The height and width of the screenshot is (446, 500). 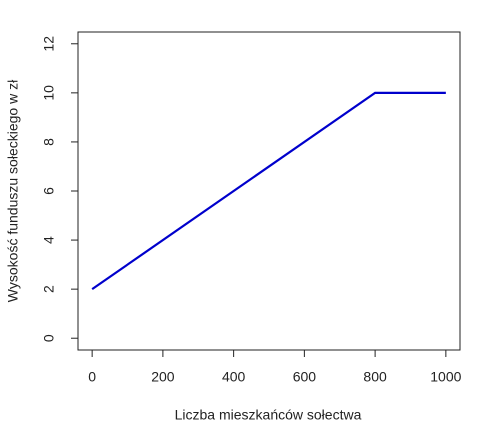 I want to click on y-tick-label: 0, so click(x=49, y=338).